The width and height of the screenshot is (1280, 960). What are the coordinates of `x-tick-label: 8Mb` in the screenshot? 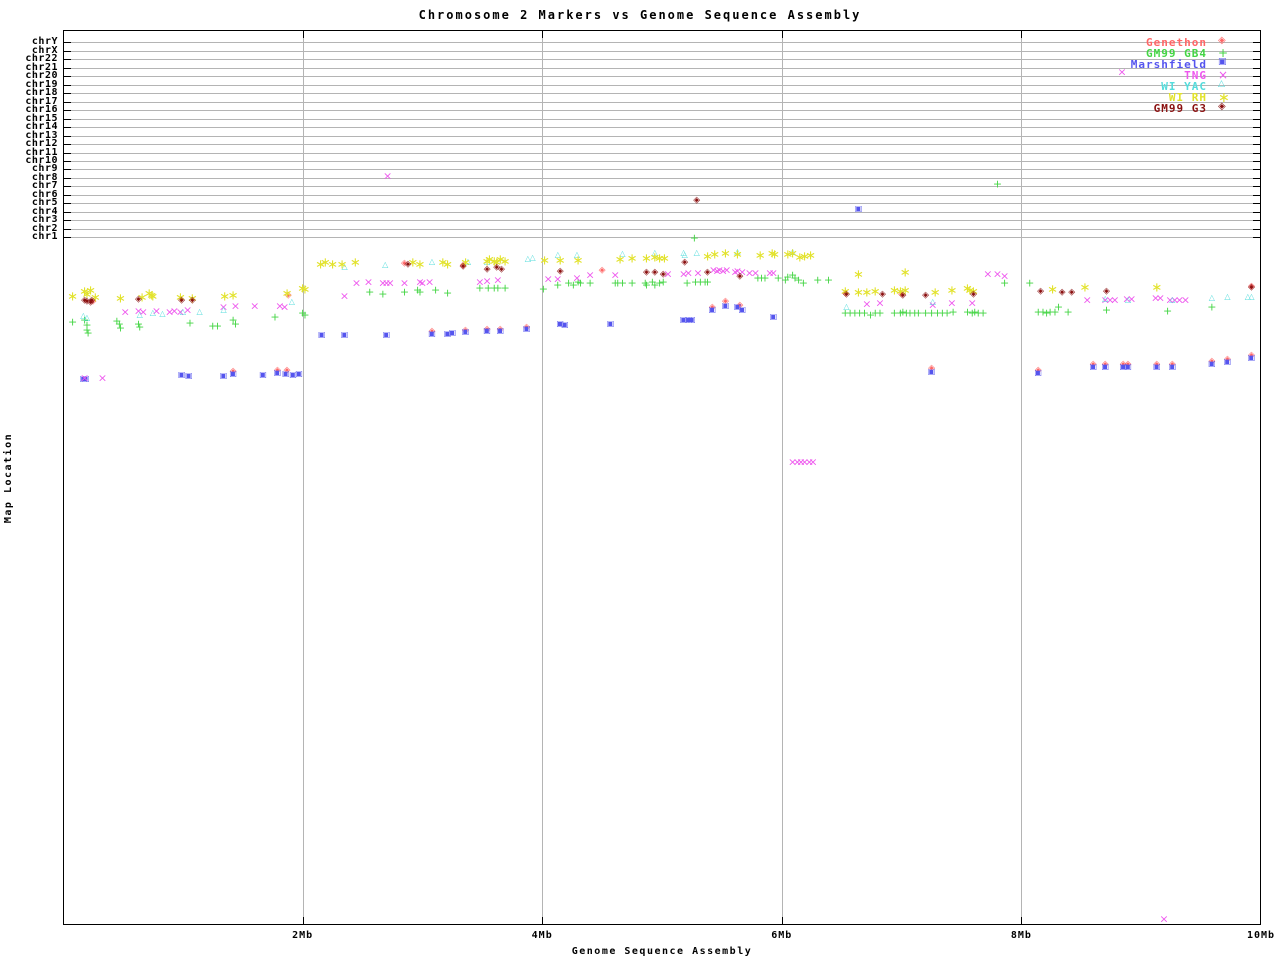 It's located at (1021, 935).